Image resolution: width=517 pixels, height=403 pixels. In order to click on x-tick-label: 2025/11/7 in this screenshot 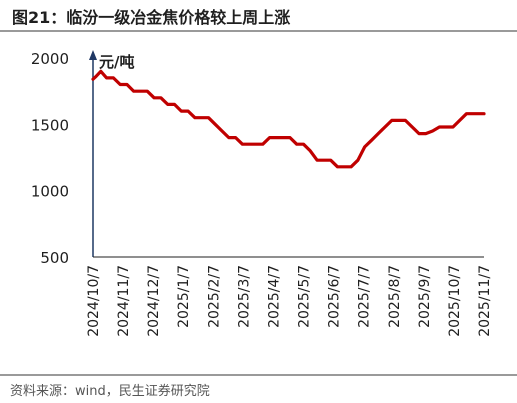, I will do `click(485, 301)`.